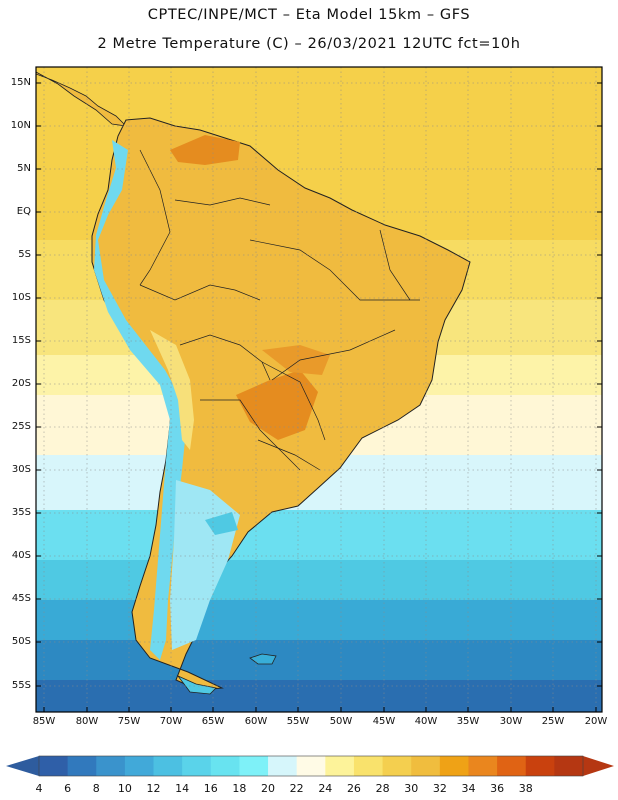  What do you see at coordinates (296, 788) in the screenshot?
I see `colorbar-label: 22` at bounding box center [296, 788].